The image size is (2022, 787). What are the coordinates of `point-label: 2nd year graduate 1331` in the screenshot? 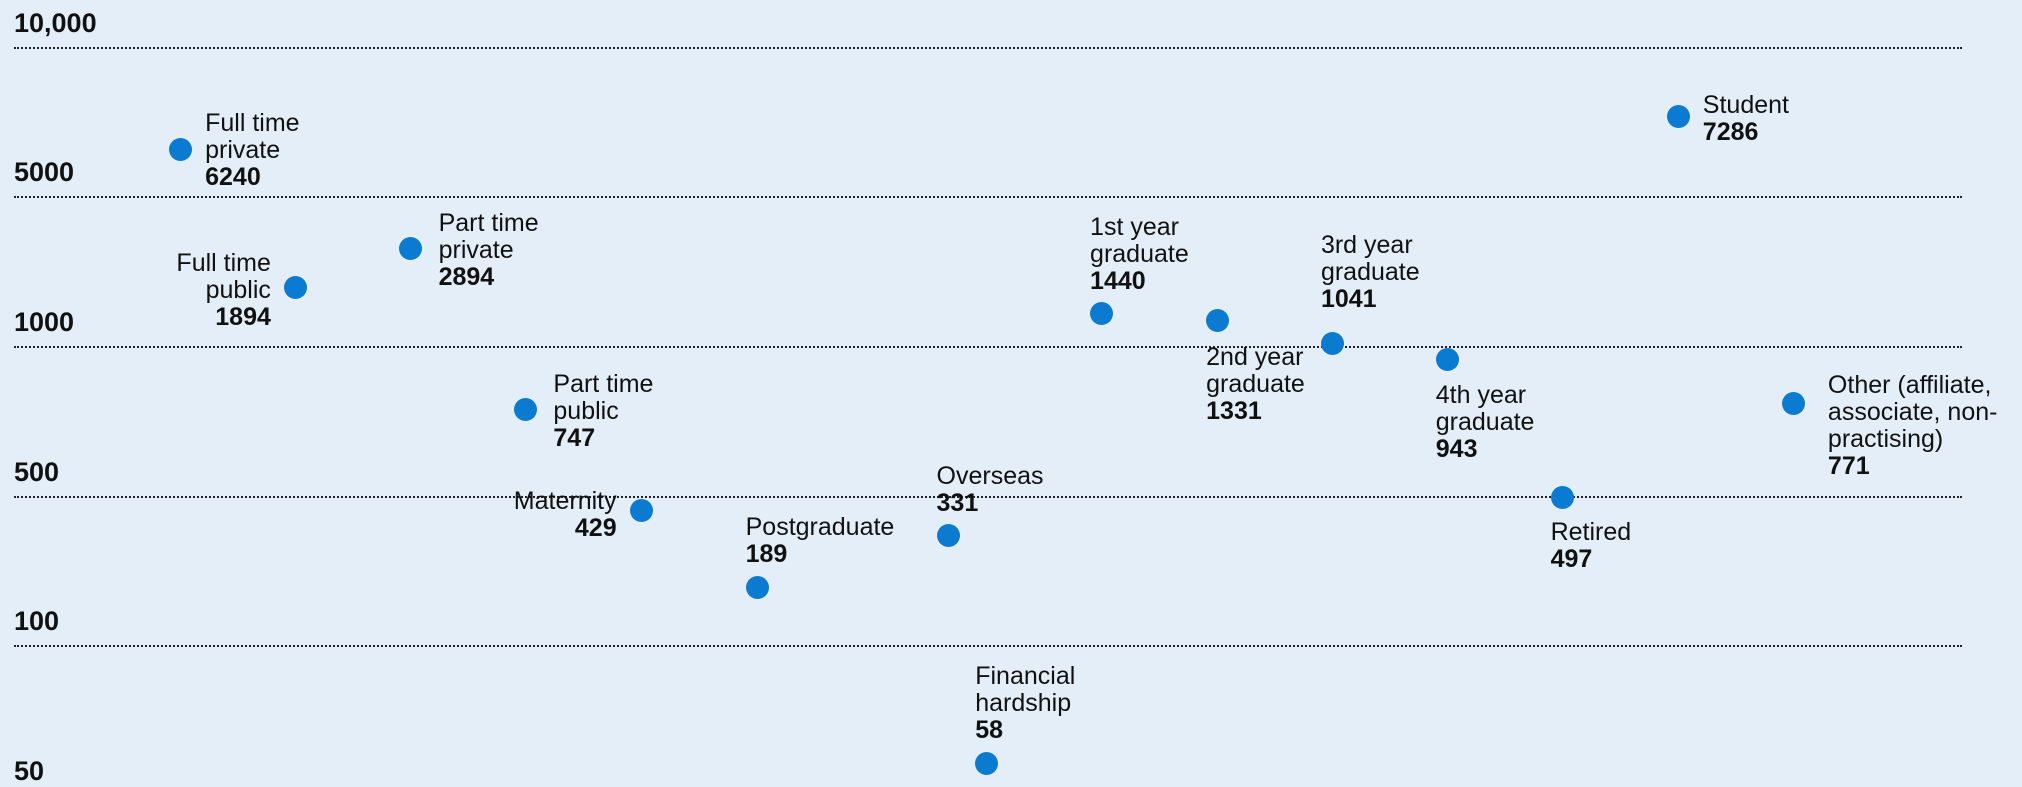 It's located at (1270, 383).